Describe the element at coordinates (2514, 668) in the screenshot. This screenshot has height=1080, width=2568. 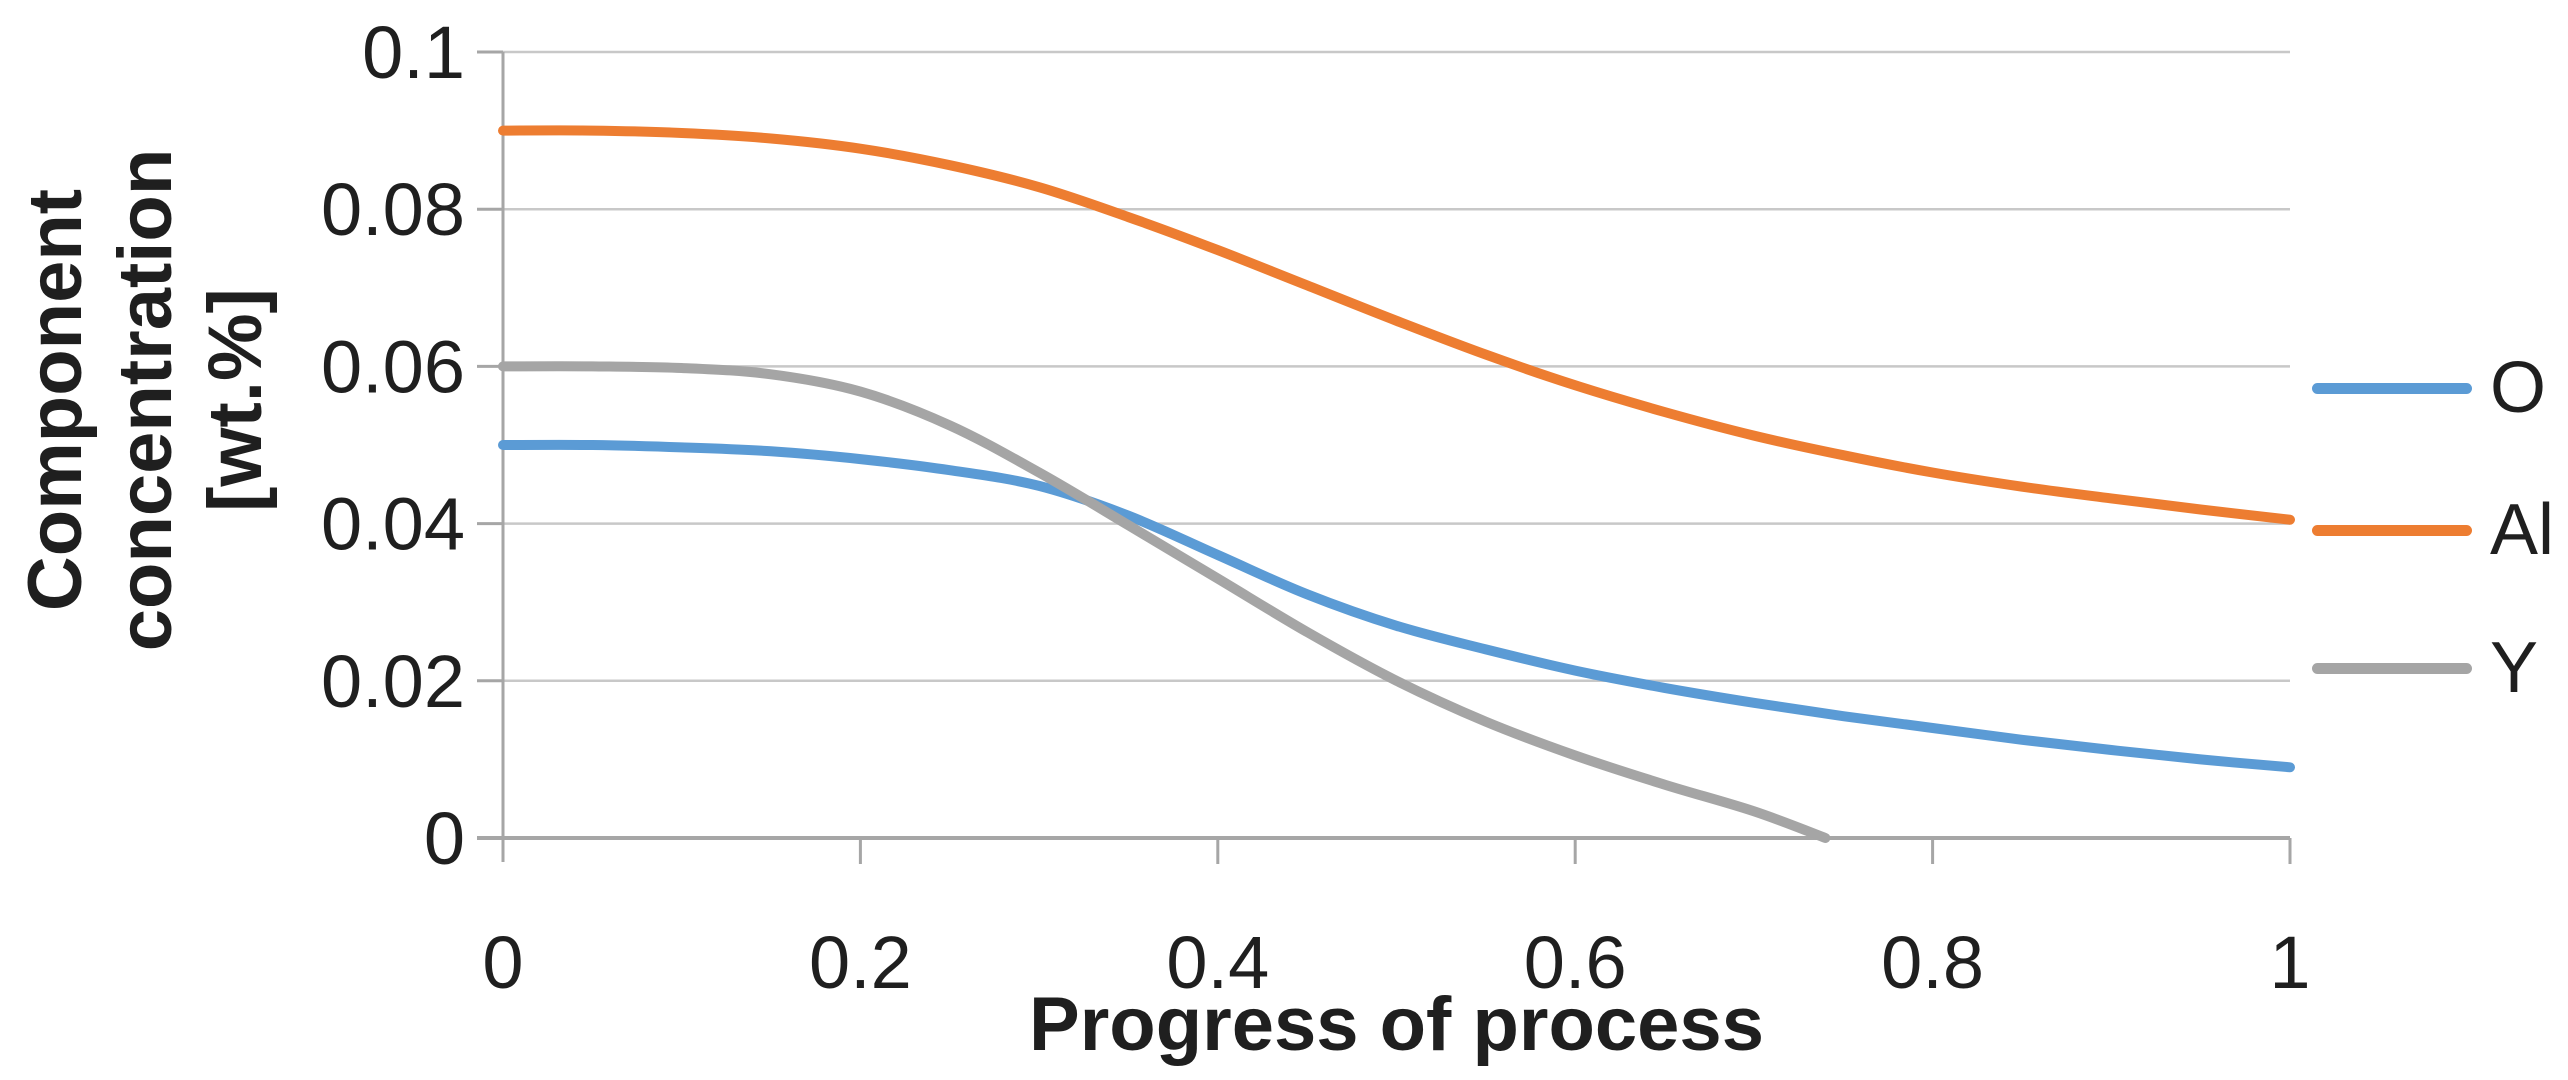
I see `legend-label-Y: Y` at that location.